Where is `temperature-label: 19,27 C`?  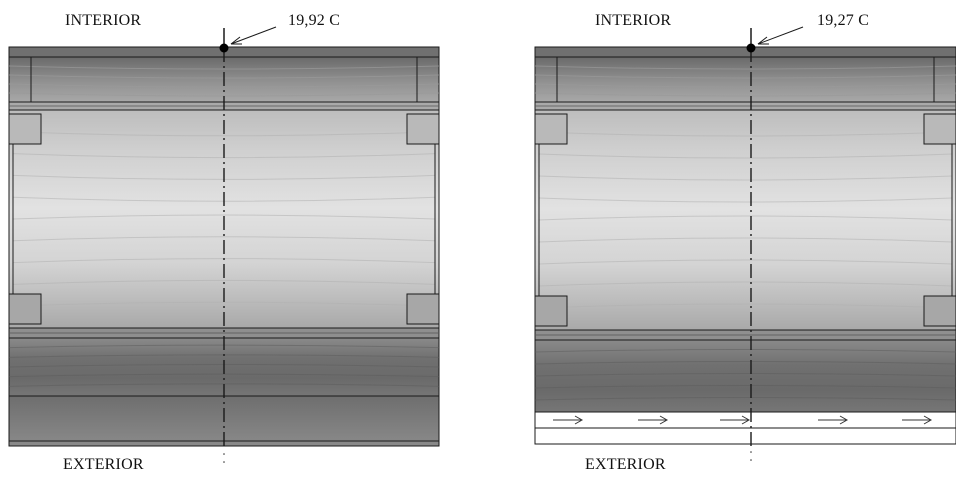
temperature-label: 19,27 C is located at coordinates (843, 20).